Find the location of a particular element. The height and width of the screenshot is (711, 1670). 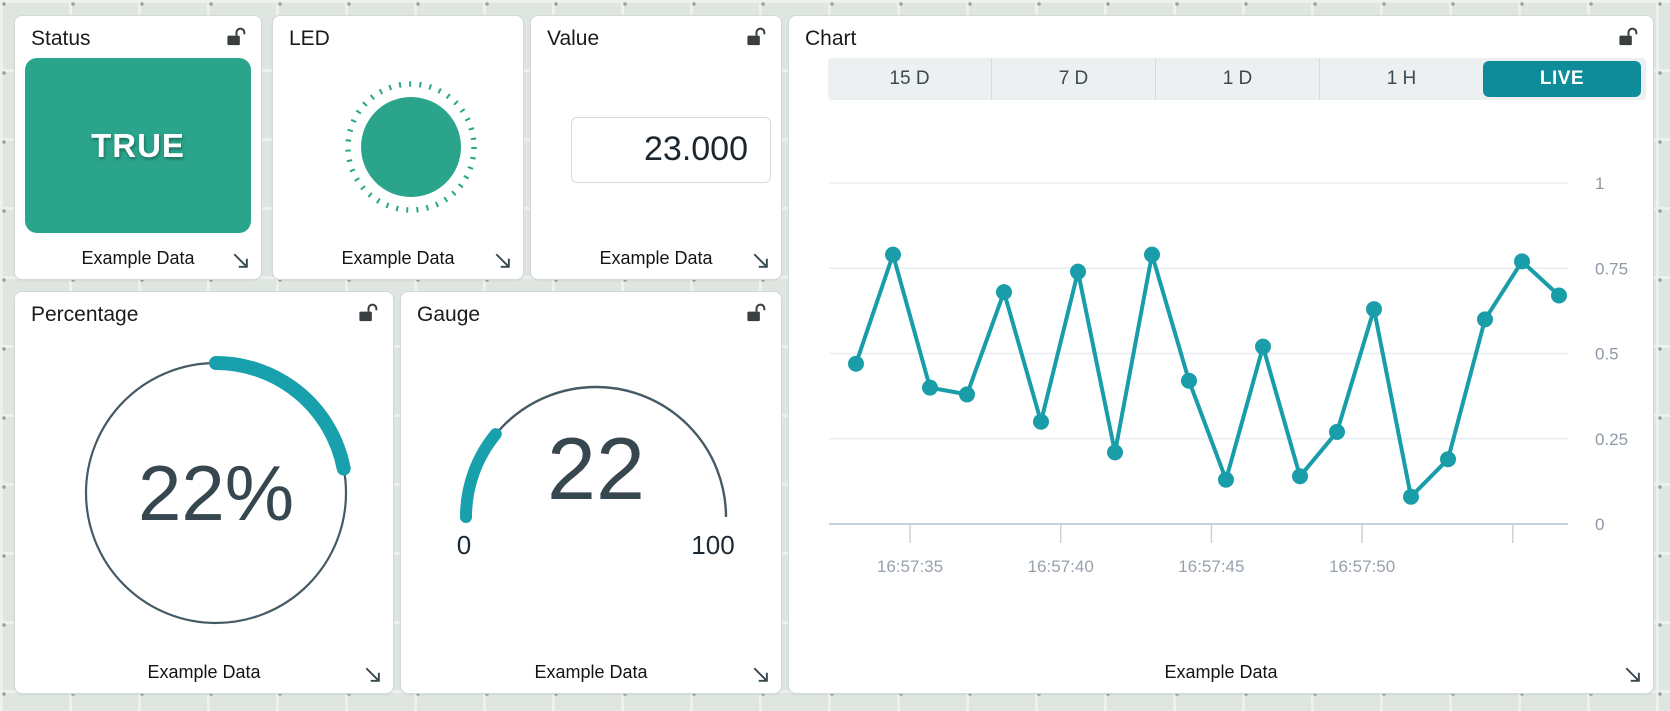

led-indicator is located at coordinates (411, 147).